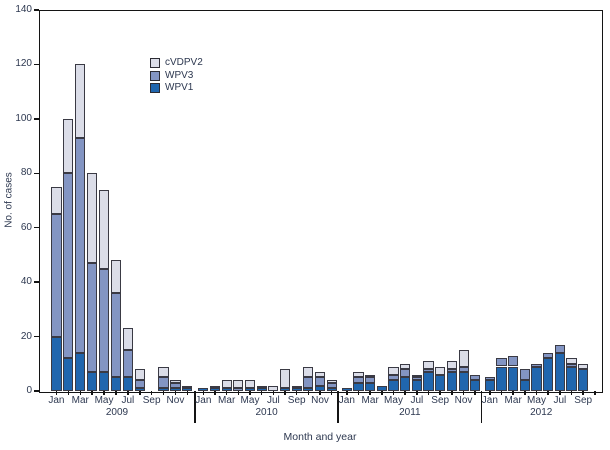 Image resolution: width=610 pixels, height=450 pixels. I want to click on x-axis-title: Month and year, so click(320, 437).